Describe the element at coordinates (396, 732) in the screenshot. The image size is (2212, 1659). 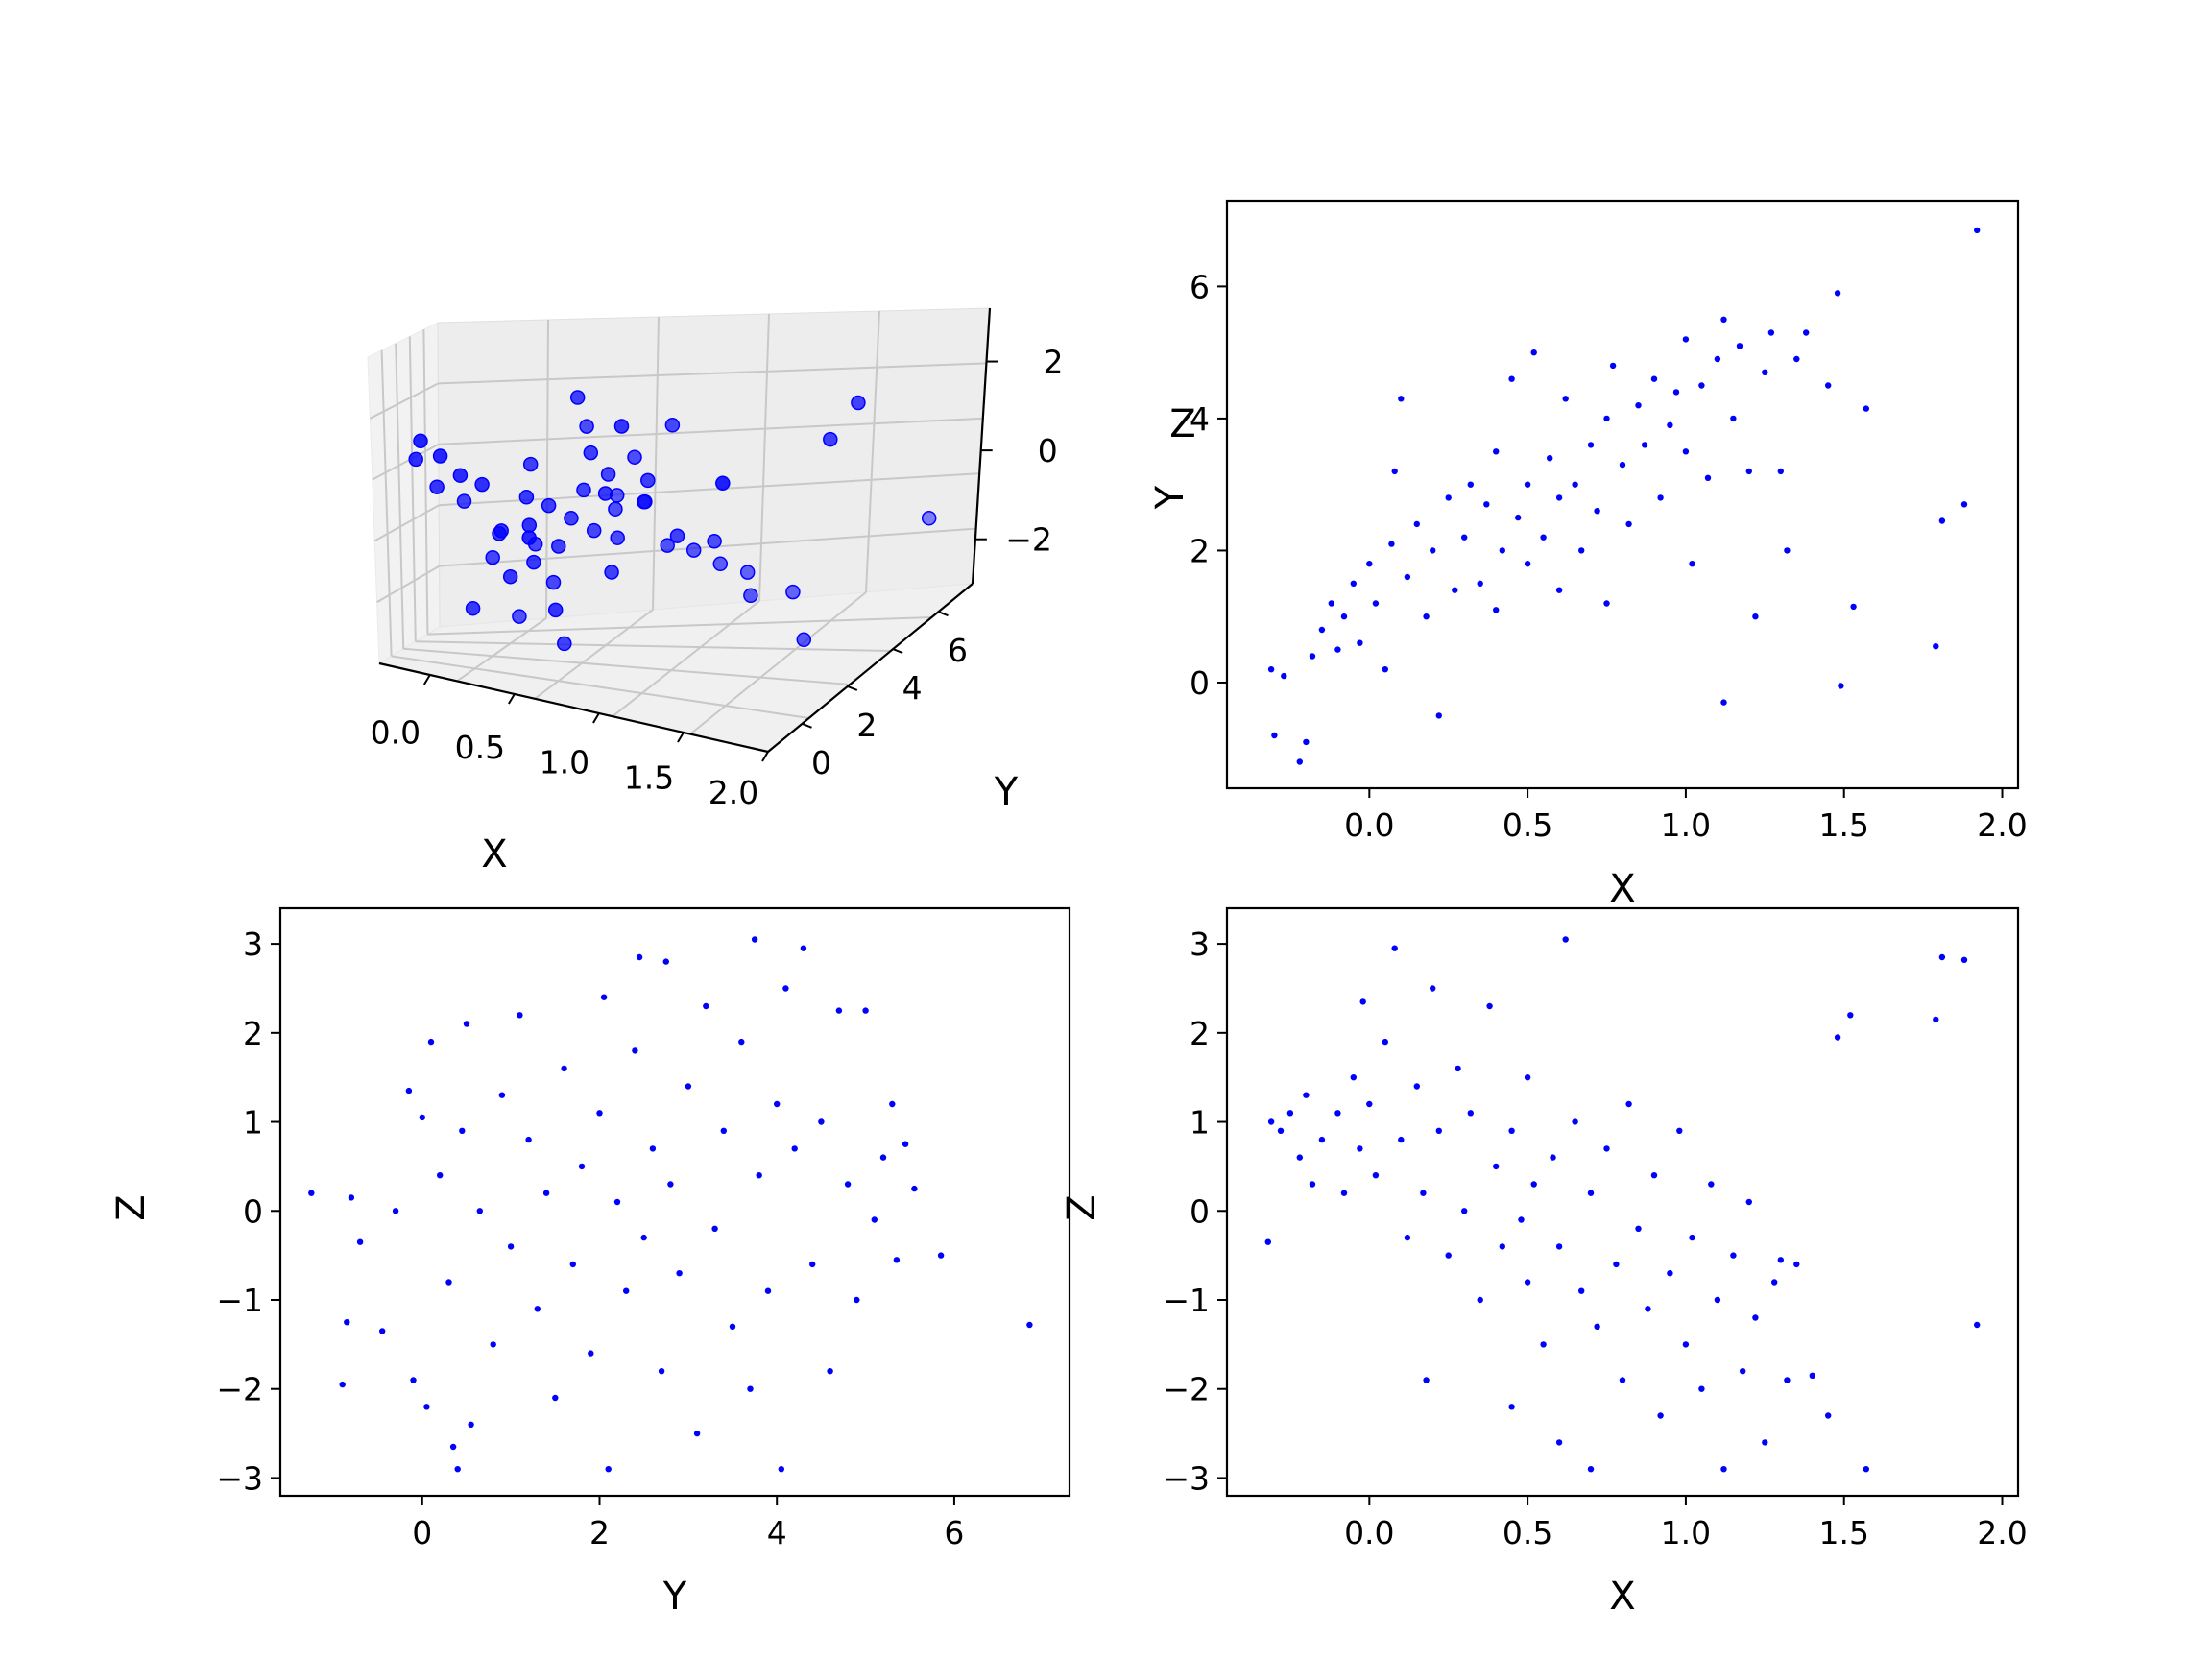
I see `x-tick-label-3d: 0.0` at that location.